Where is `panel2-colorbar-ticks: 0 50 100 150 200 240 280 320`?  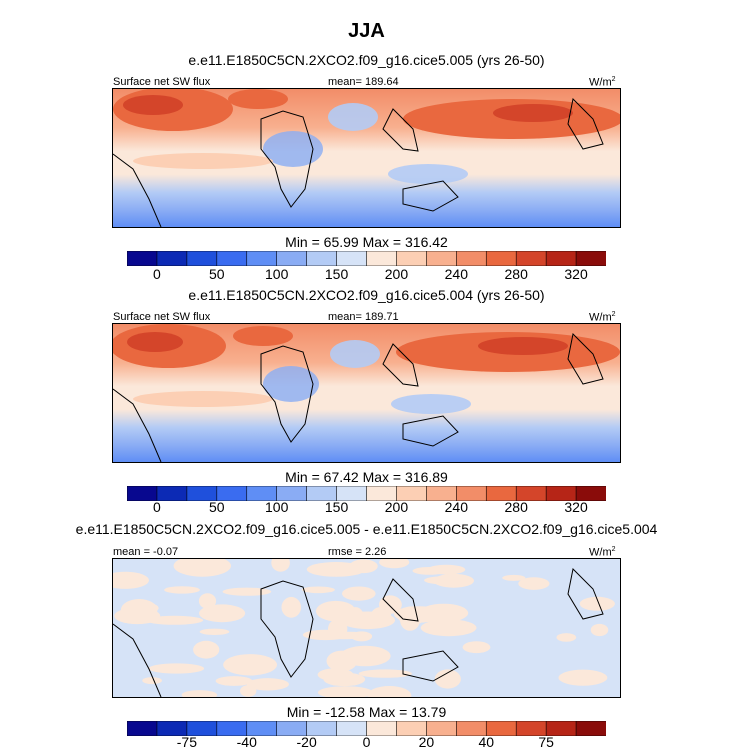
panel2-colorbar-ticks: 0 50 100 150 200 240 280 320 is located at coordinates (366, 508).